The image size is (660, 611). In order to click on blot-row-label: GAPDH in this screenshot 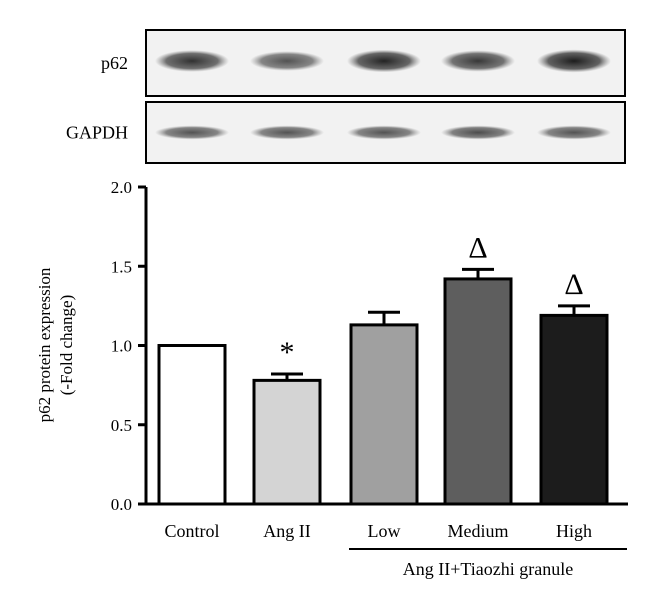, I will do `click(97, 133)`.